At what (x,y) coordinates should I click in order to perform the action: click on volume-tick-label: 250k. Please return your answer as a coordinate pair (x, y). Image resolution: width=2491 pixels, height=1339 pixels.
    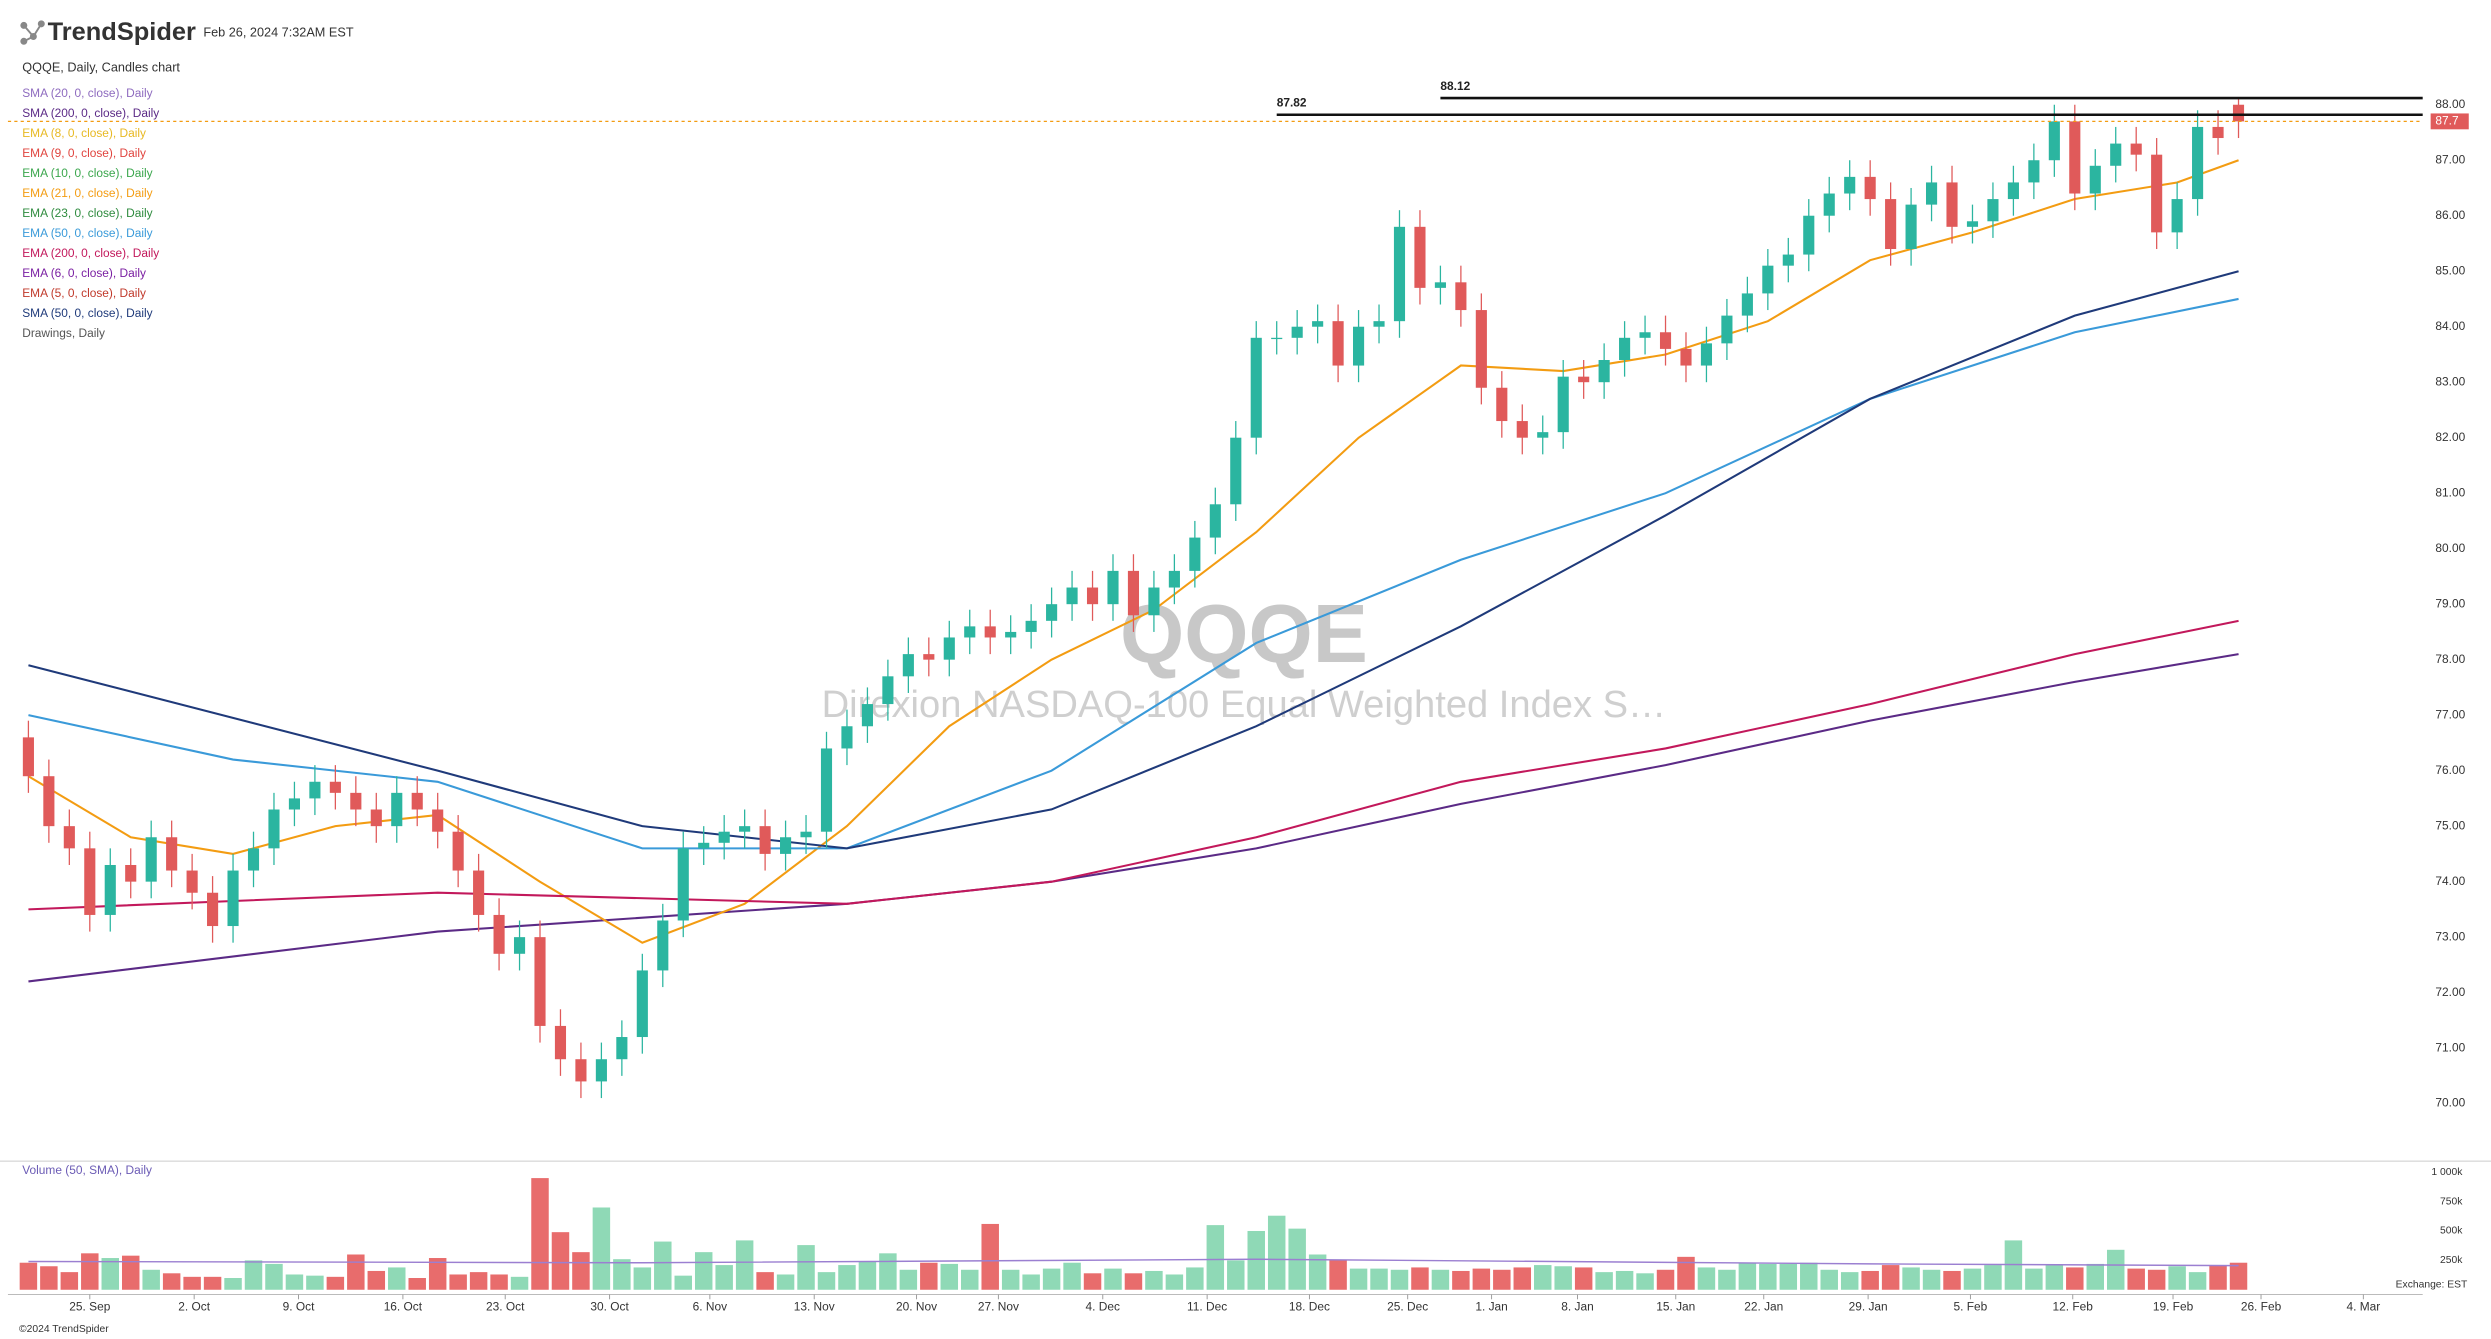
    Looking at the image, I should click on (2451, 1260).